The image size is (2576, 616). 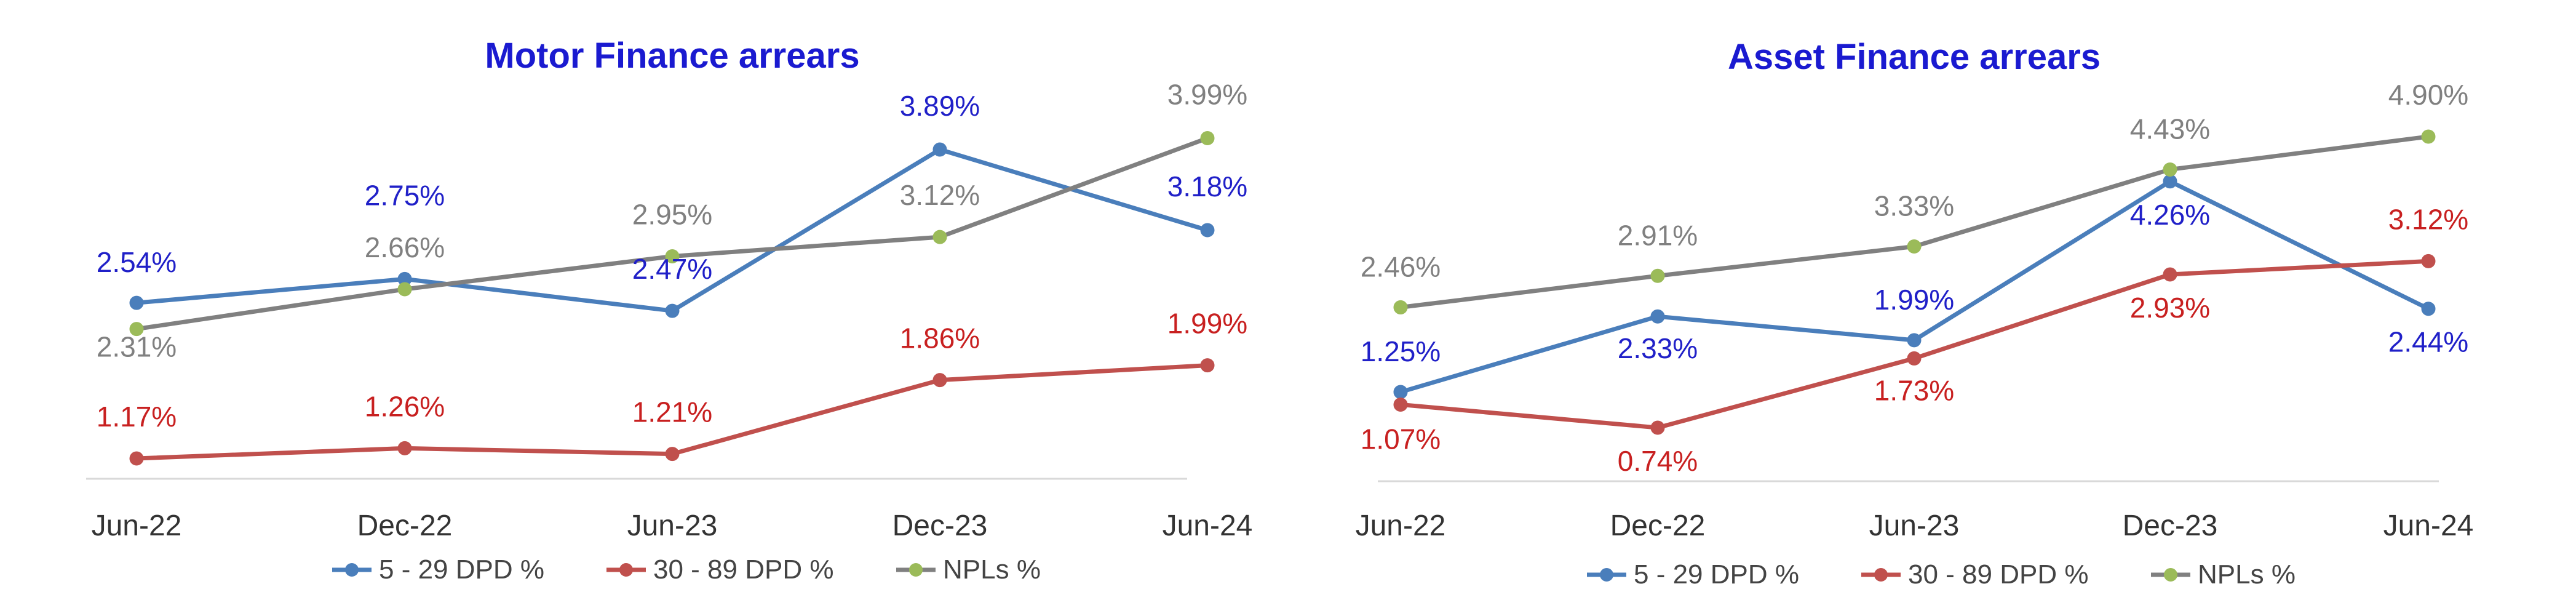 What do you see at coordinates (2170, 129) in the screenshot?
I see `data-label: 4.43%` at bounding box center [2170, 129].